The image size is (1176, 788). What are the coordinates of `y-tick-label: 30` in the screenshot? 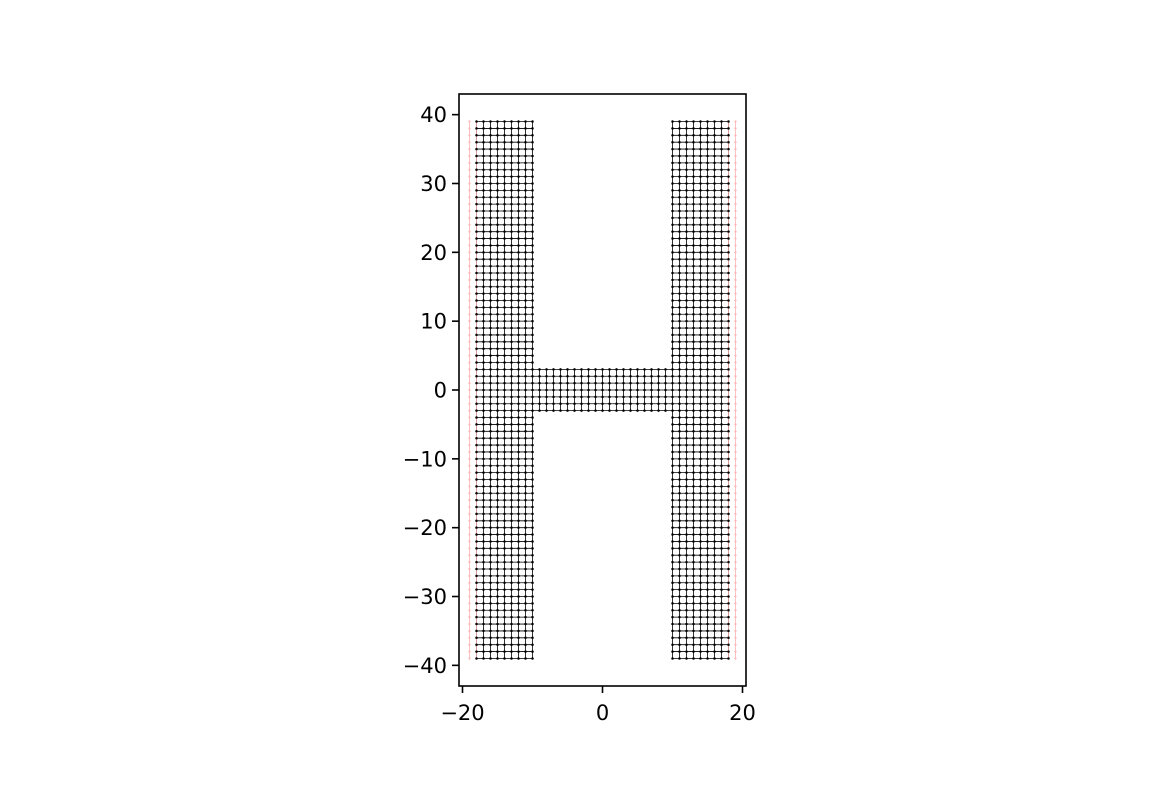 It's located at (433, 184).